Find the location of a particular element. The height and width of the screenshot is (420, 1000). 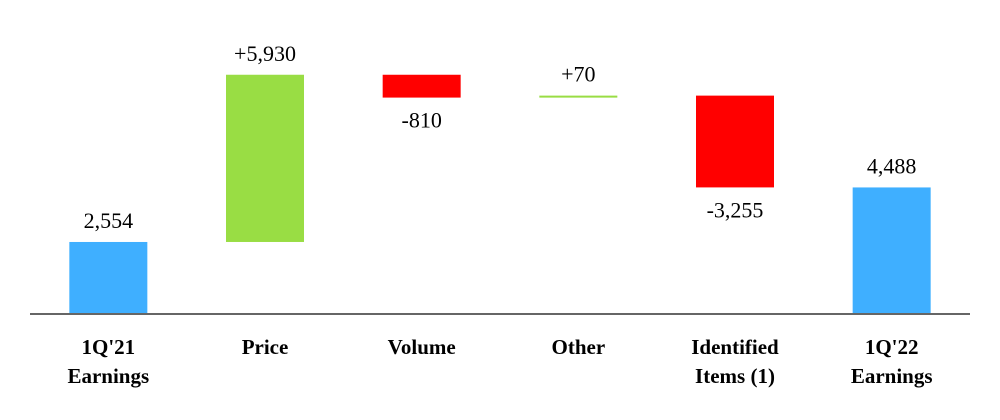

value-label-4: -3,255 is located at coordinates (735, 209).